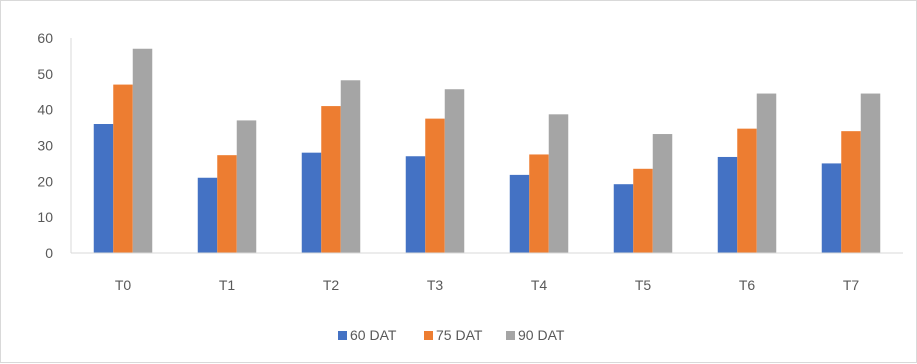 This screenshot has width=917, height=364. I want to click on y-tick-label: 60, so click(45, 38).